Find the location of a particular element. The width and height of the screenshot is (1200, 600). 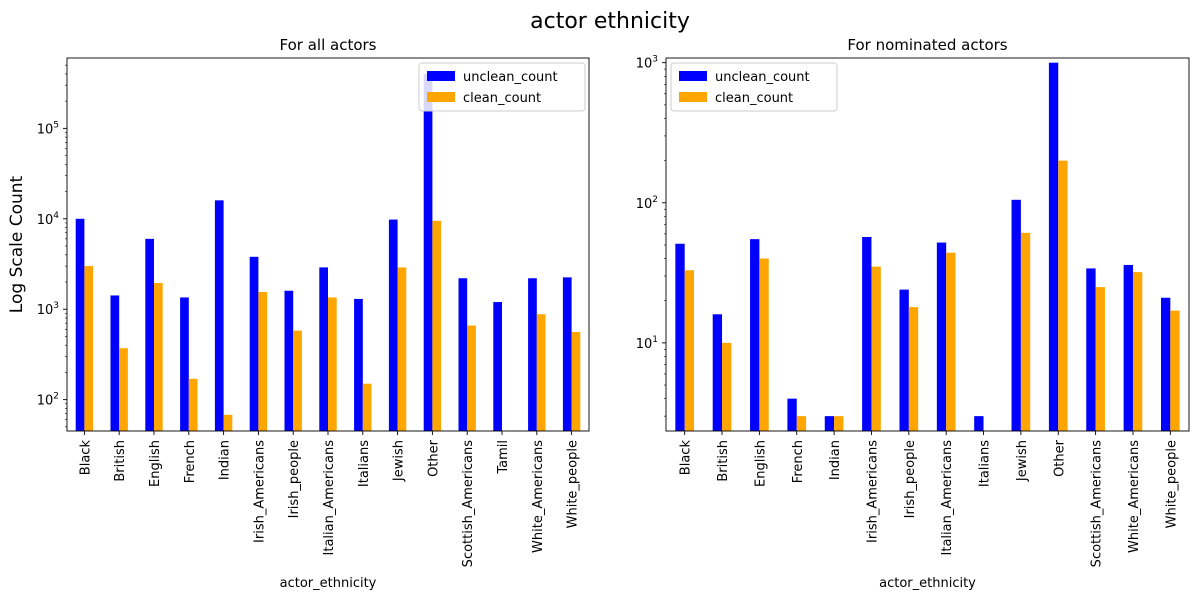

bar-unclean_count-Italians is located at coordinates (979, 423).